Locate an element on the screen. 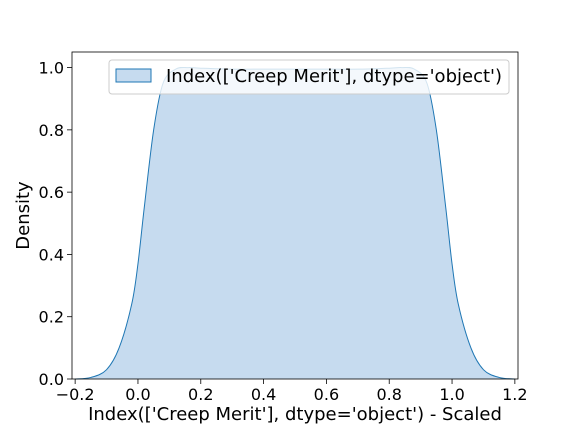  y-tick-label: 1.0 is located at coordinates (51, 68).